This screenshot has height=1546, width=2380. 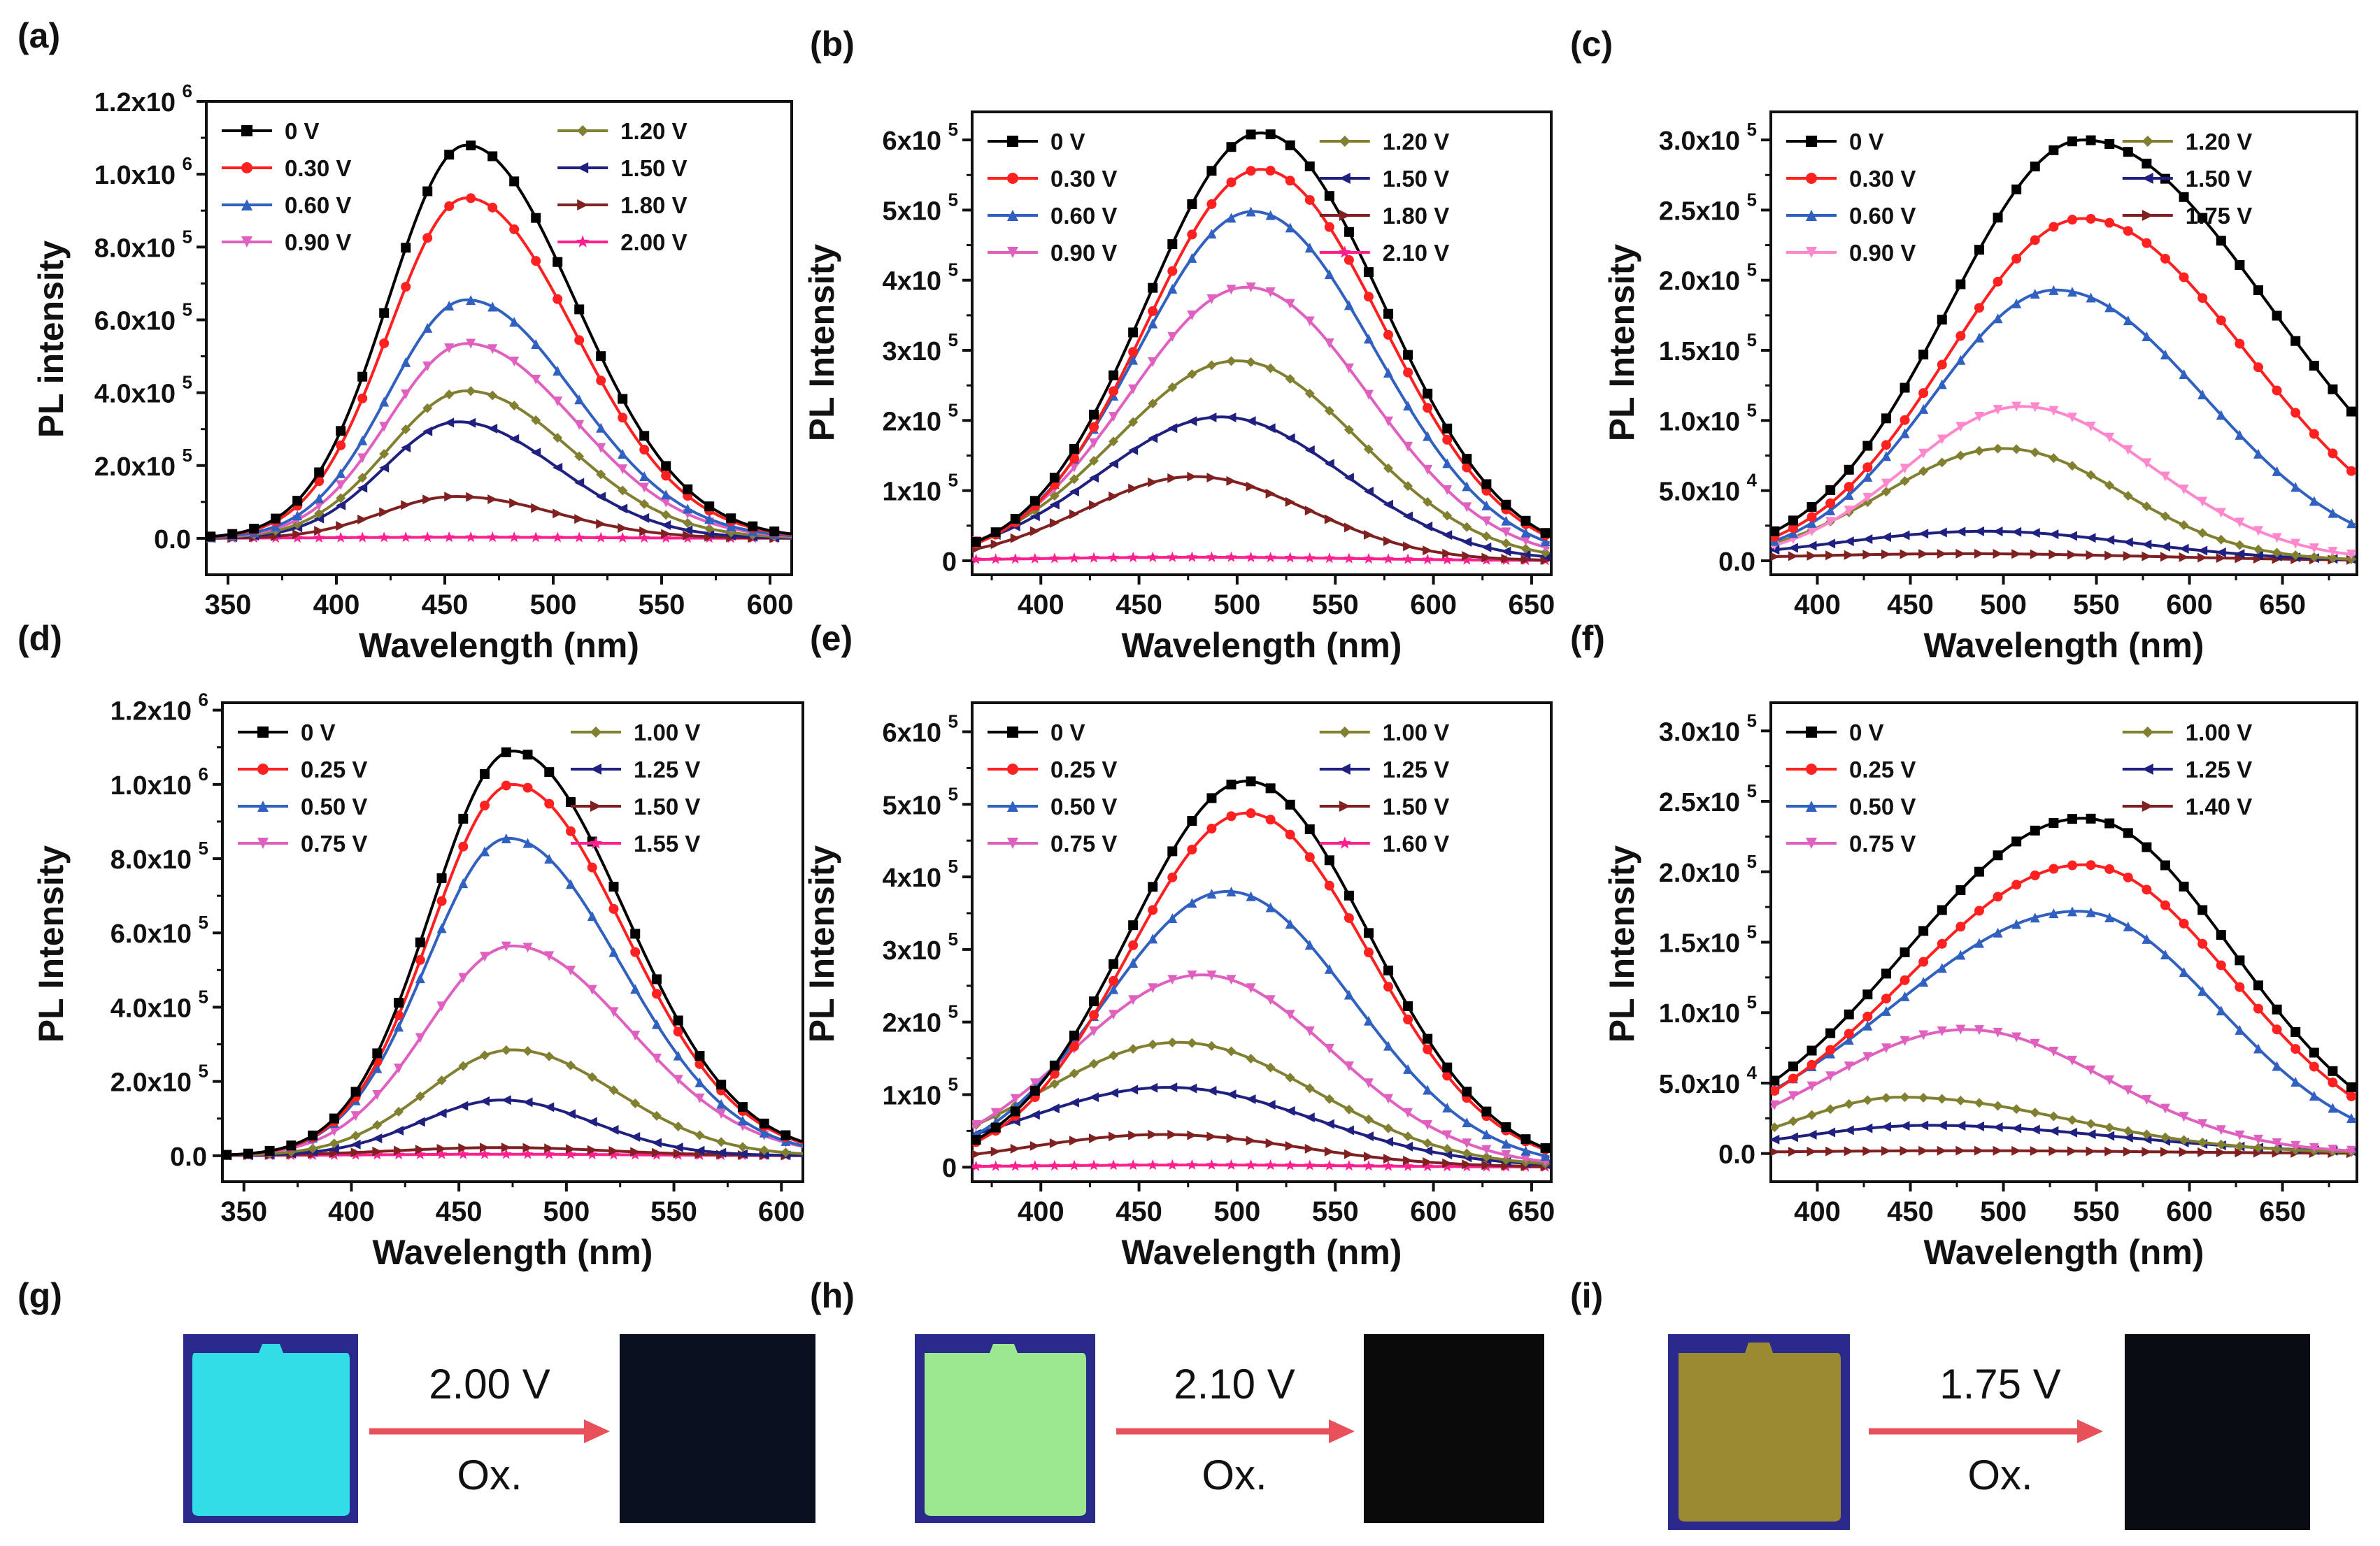 What do you see at coordinates (1262, 645) in the screenshot?
I see `x-axis-label-b: Wavelength (nm)` at bounding box center [1262, 645].